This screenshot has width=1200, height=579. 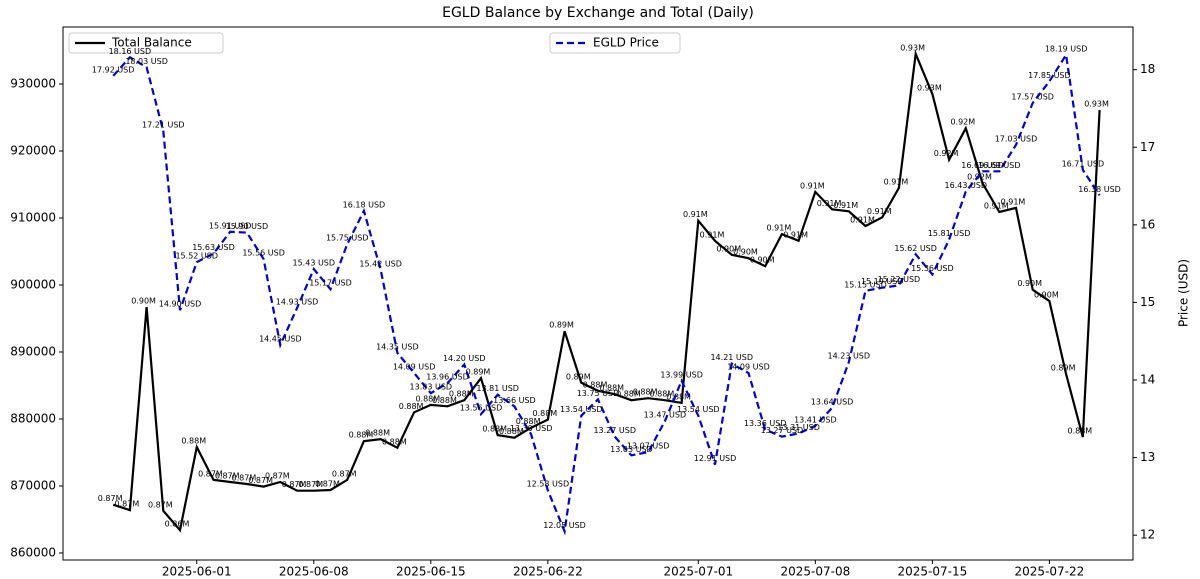 What do you see at coordinates (815, 419) in the screenshot?
I see `data-label: 13.41 USD` at bounding box center [815, 419].